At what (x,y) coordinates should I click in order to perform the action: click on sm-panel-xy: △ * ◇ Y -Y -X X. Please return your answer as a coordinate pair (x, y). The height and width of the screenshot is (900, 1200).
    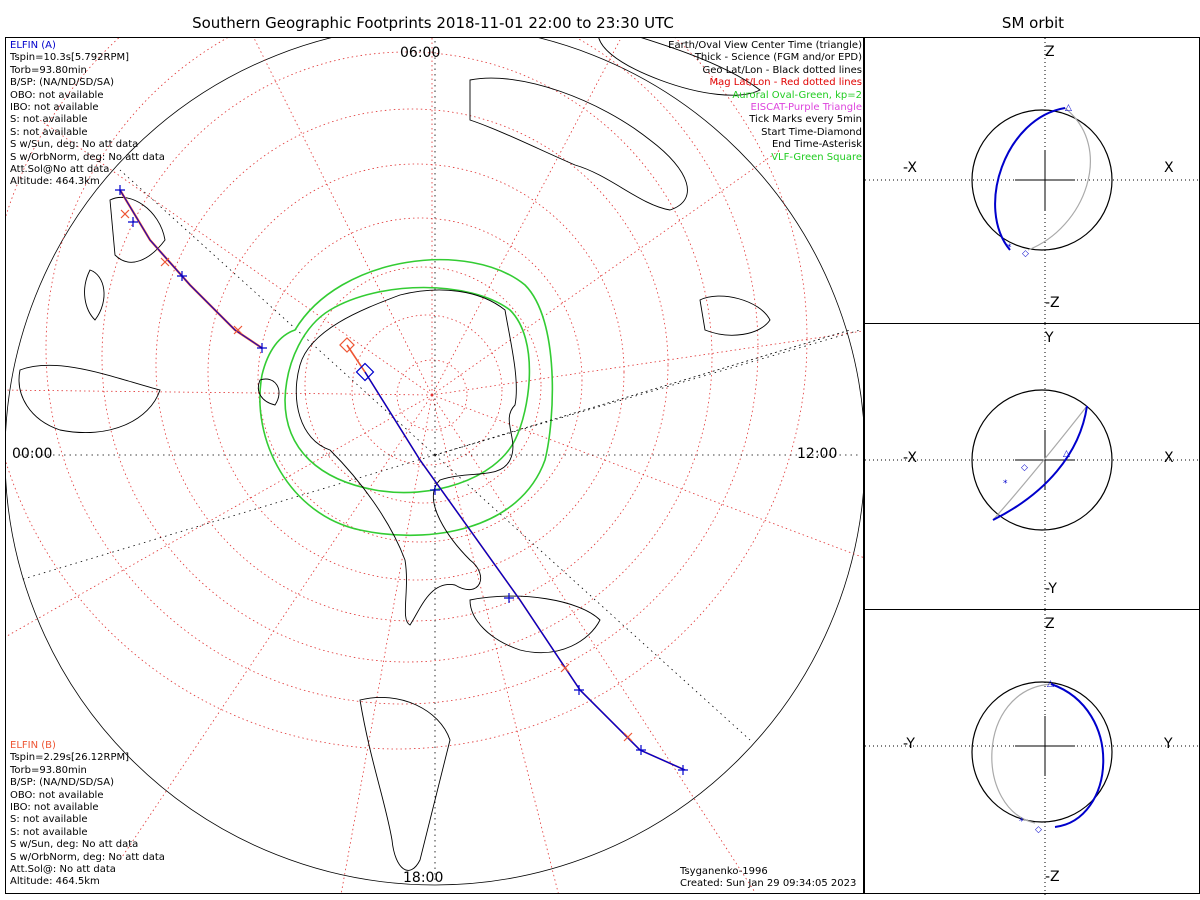
    Looking at the image, I should click on (1032, 467).